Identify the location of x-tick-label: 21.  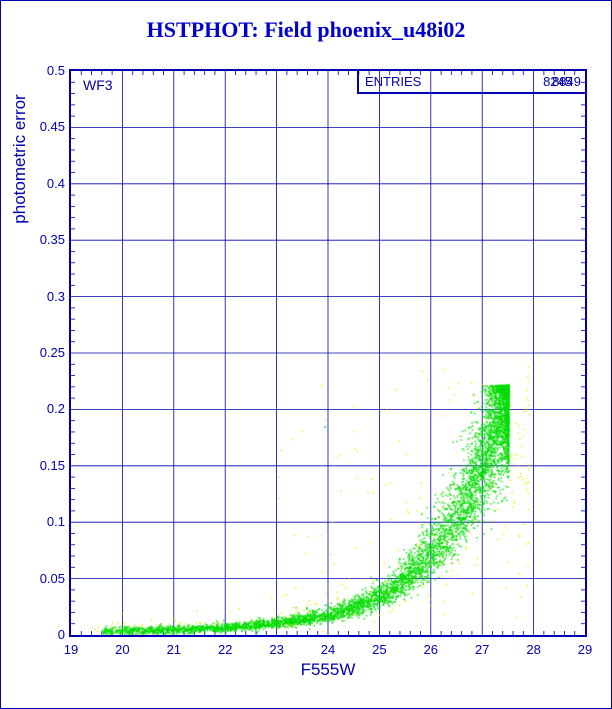
(174, 649).